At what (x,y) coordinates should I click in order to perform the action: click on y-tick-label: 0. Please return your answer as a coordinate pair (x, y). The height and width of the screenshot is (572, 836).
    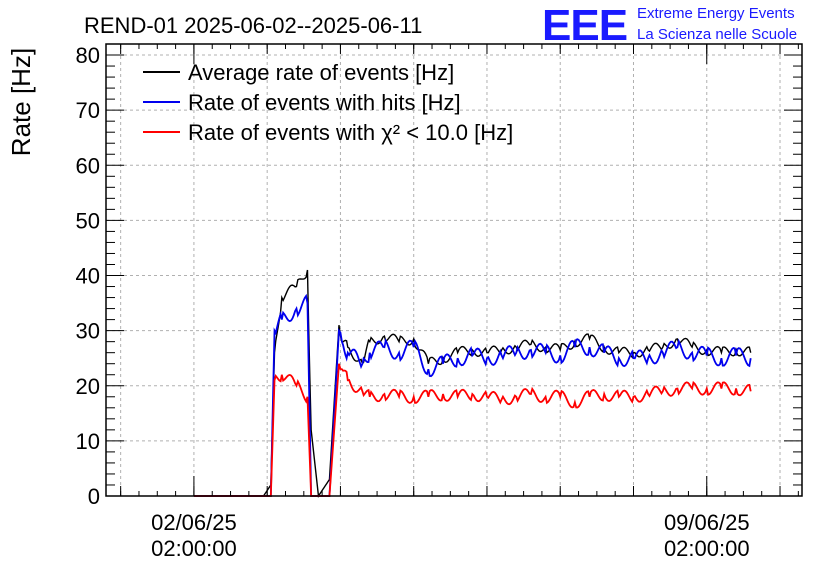
    Looking at the image, I should click on (94, 496).